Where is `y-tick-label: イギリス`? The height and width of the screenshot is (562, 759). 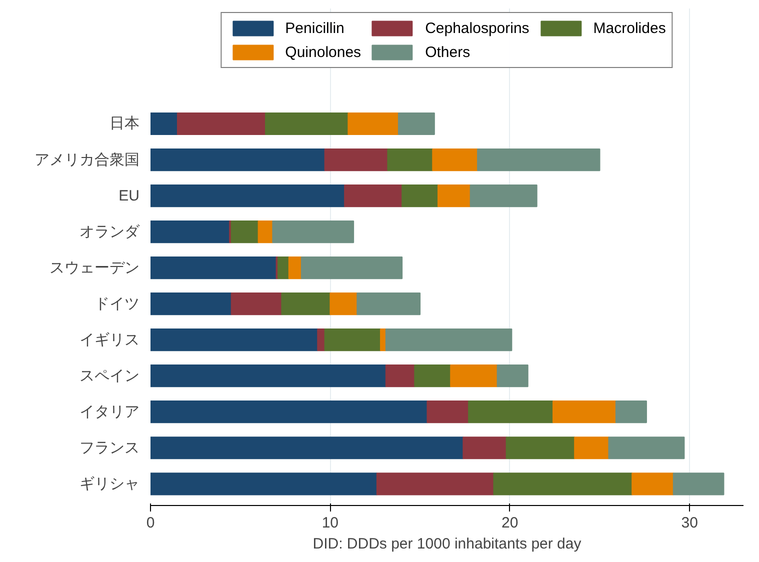 y-tick-label: イギリス is located at coordinates (110, 339).